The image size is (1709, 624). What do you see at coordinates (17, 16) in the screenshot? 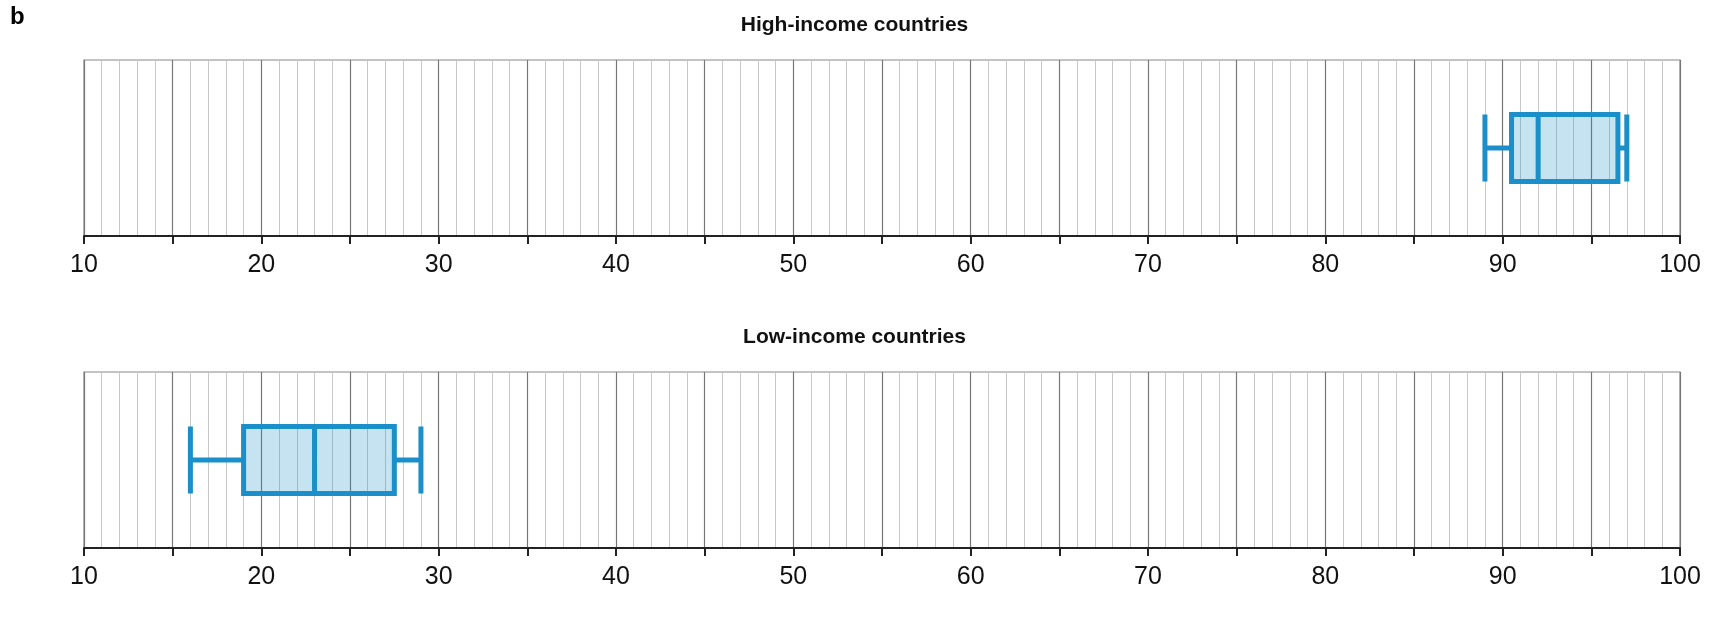
I see `text: b` at bounding box center [17, 16].